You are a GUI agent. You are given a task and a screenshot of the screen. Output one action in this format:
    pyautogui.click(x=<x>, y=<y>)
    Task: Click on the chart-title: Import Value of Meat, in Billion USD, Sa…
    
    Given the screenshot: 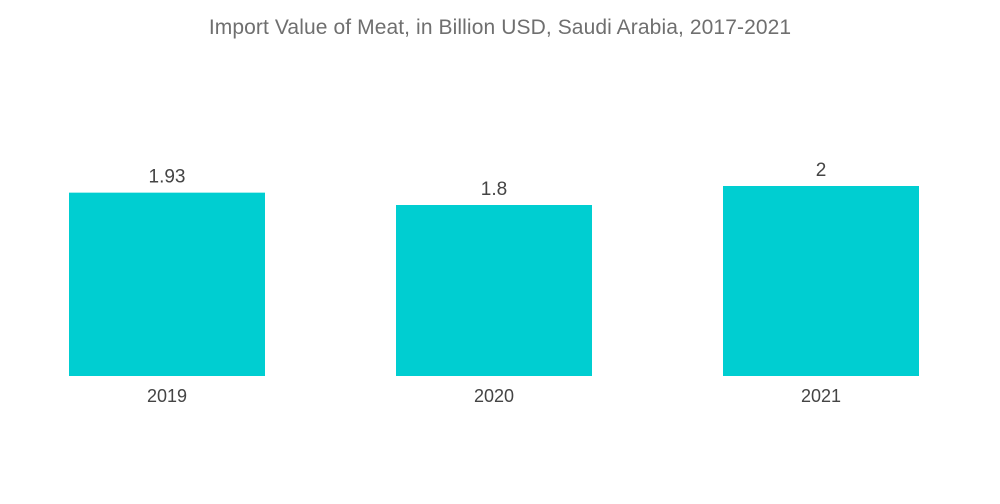 What is the action you would take?
    pyautogui.click(x=500, y=27)
    